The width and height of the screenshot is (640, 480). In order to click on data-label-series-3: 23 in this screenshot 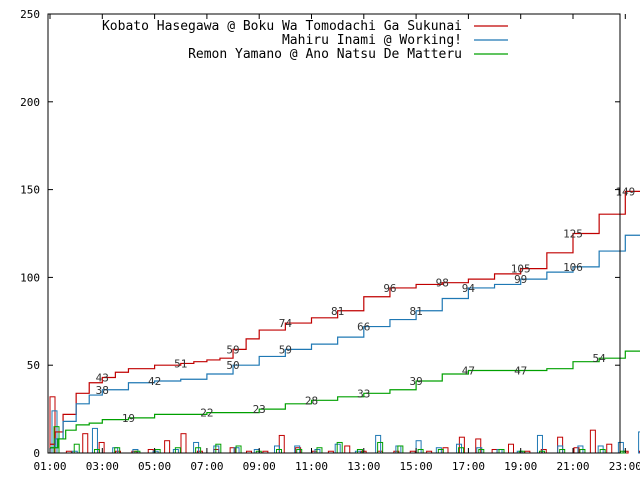, I will do `click(259, 409)`.